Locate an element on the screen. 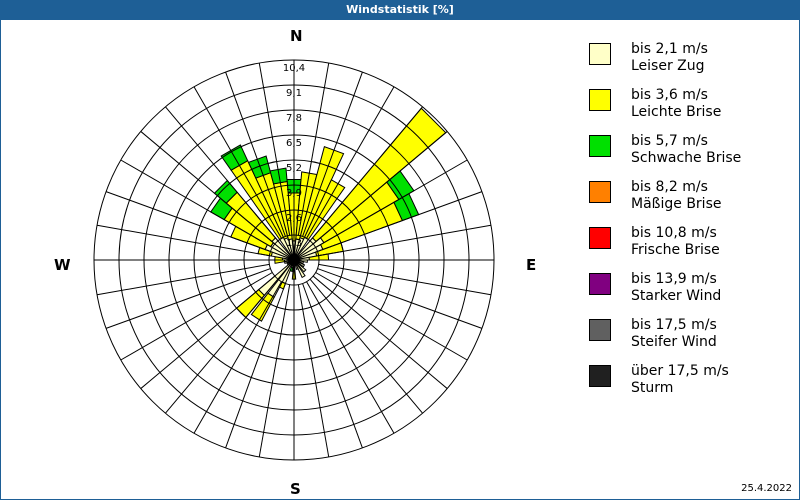 The height and width of the screenshot is (500, 800). legend-range: bis 5,7 m/s is located at coordinates (669, 141).